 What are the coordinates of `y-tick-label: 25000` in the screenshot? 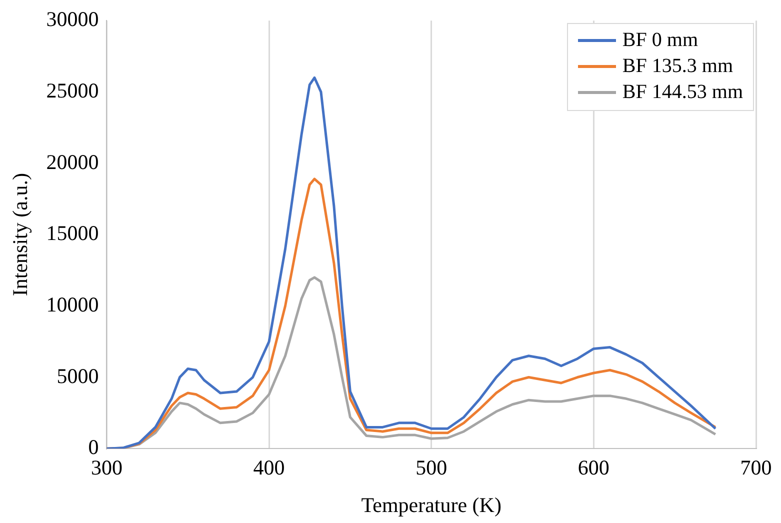 It's located at (72, 90).